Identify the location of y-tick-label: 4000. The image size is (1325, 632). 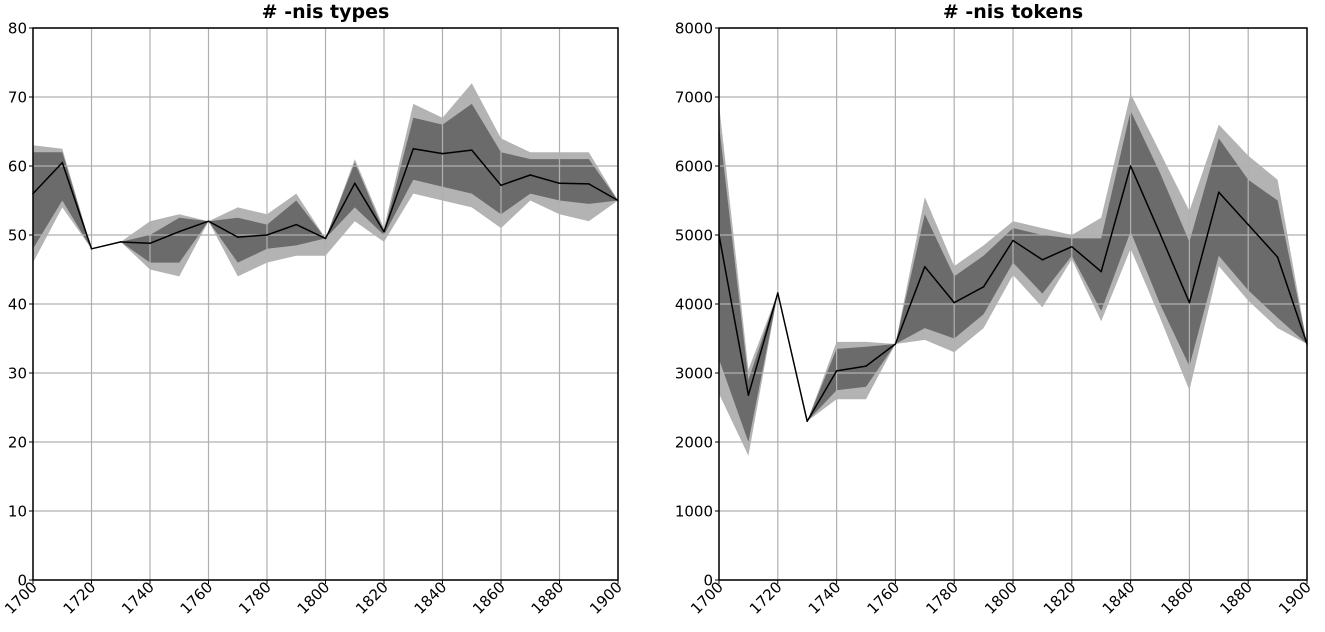
(694, 305).